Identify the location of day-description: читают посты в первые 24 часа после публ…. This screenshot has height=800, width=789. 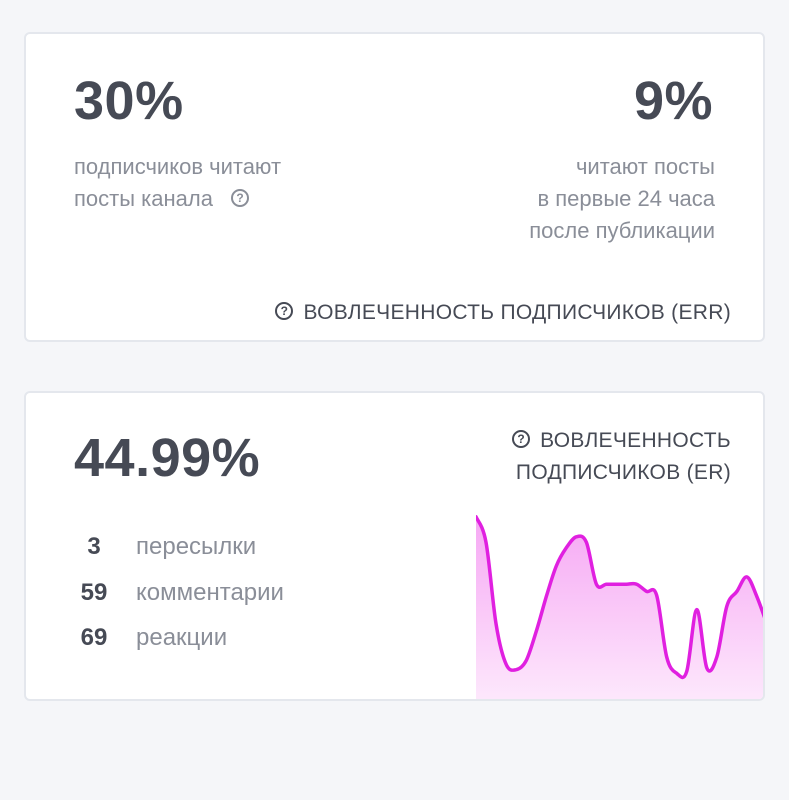
(622, 199).